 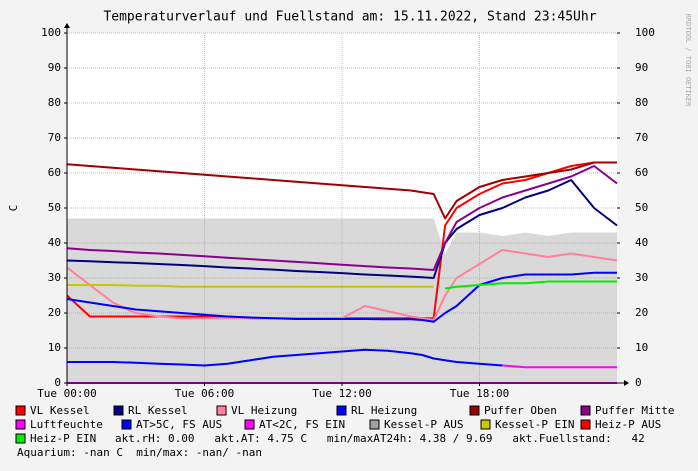 What do you see at coordinates (641, 102) in the screenshot?
I see `y2-tick-label: 80` at bounding box center [641, 102].